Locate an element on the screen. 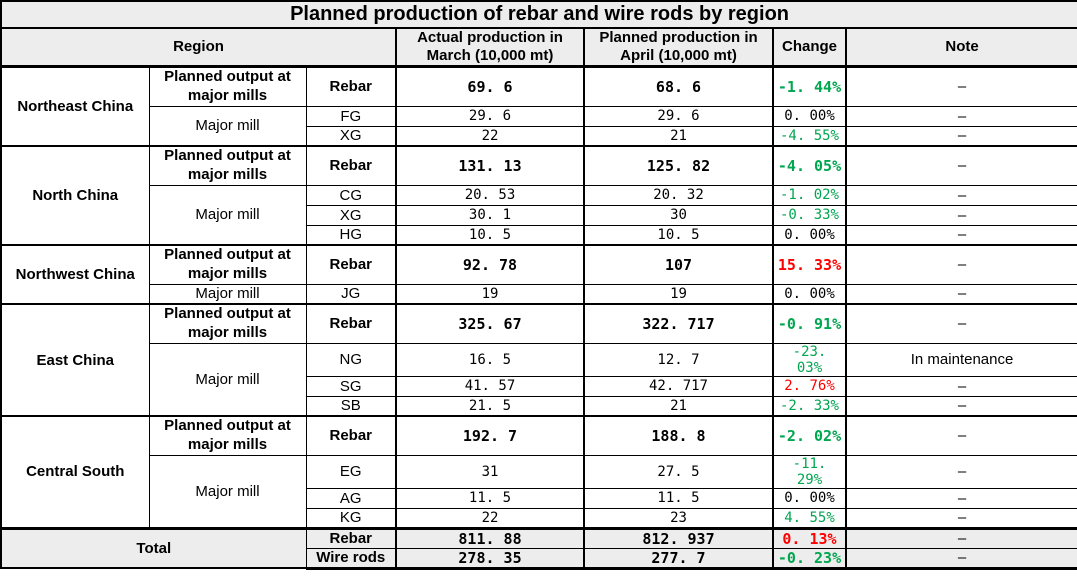 The height and width of the screenshot is (582, 1077). change-value: -4. 05% is located at coordinates (809, 165).